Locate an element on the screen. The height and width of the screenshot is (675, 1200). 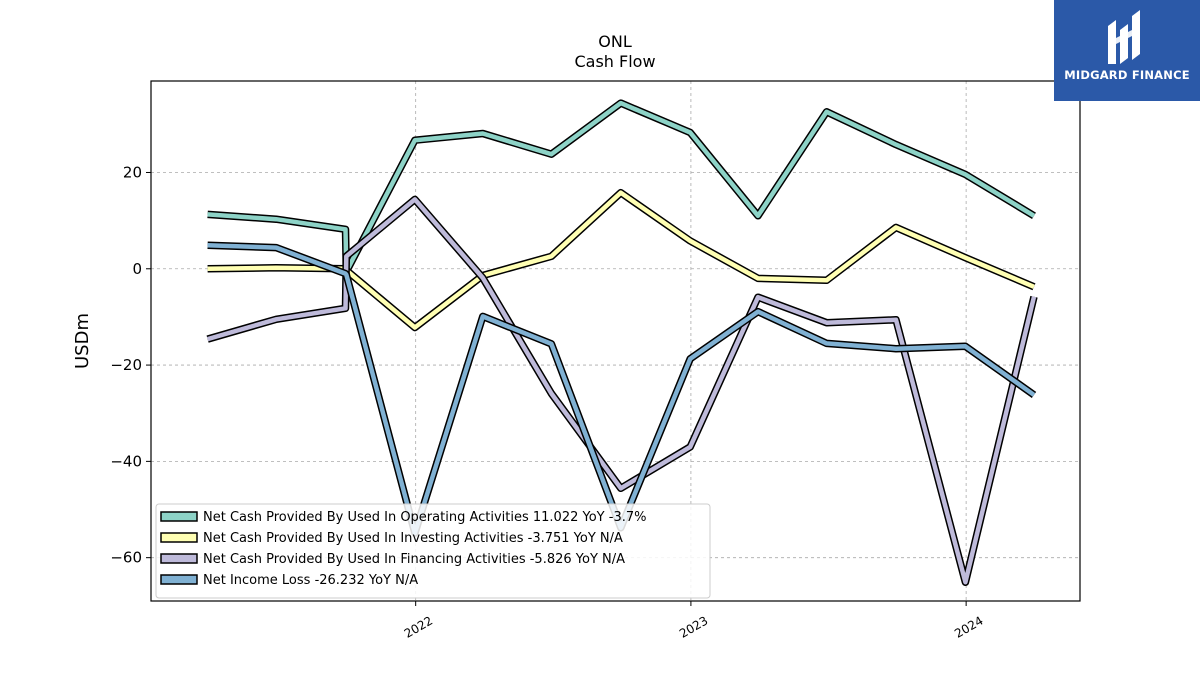
x-tick-label: 2022 is located at coordinates (418, 626).